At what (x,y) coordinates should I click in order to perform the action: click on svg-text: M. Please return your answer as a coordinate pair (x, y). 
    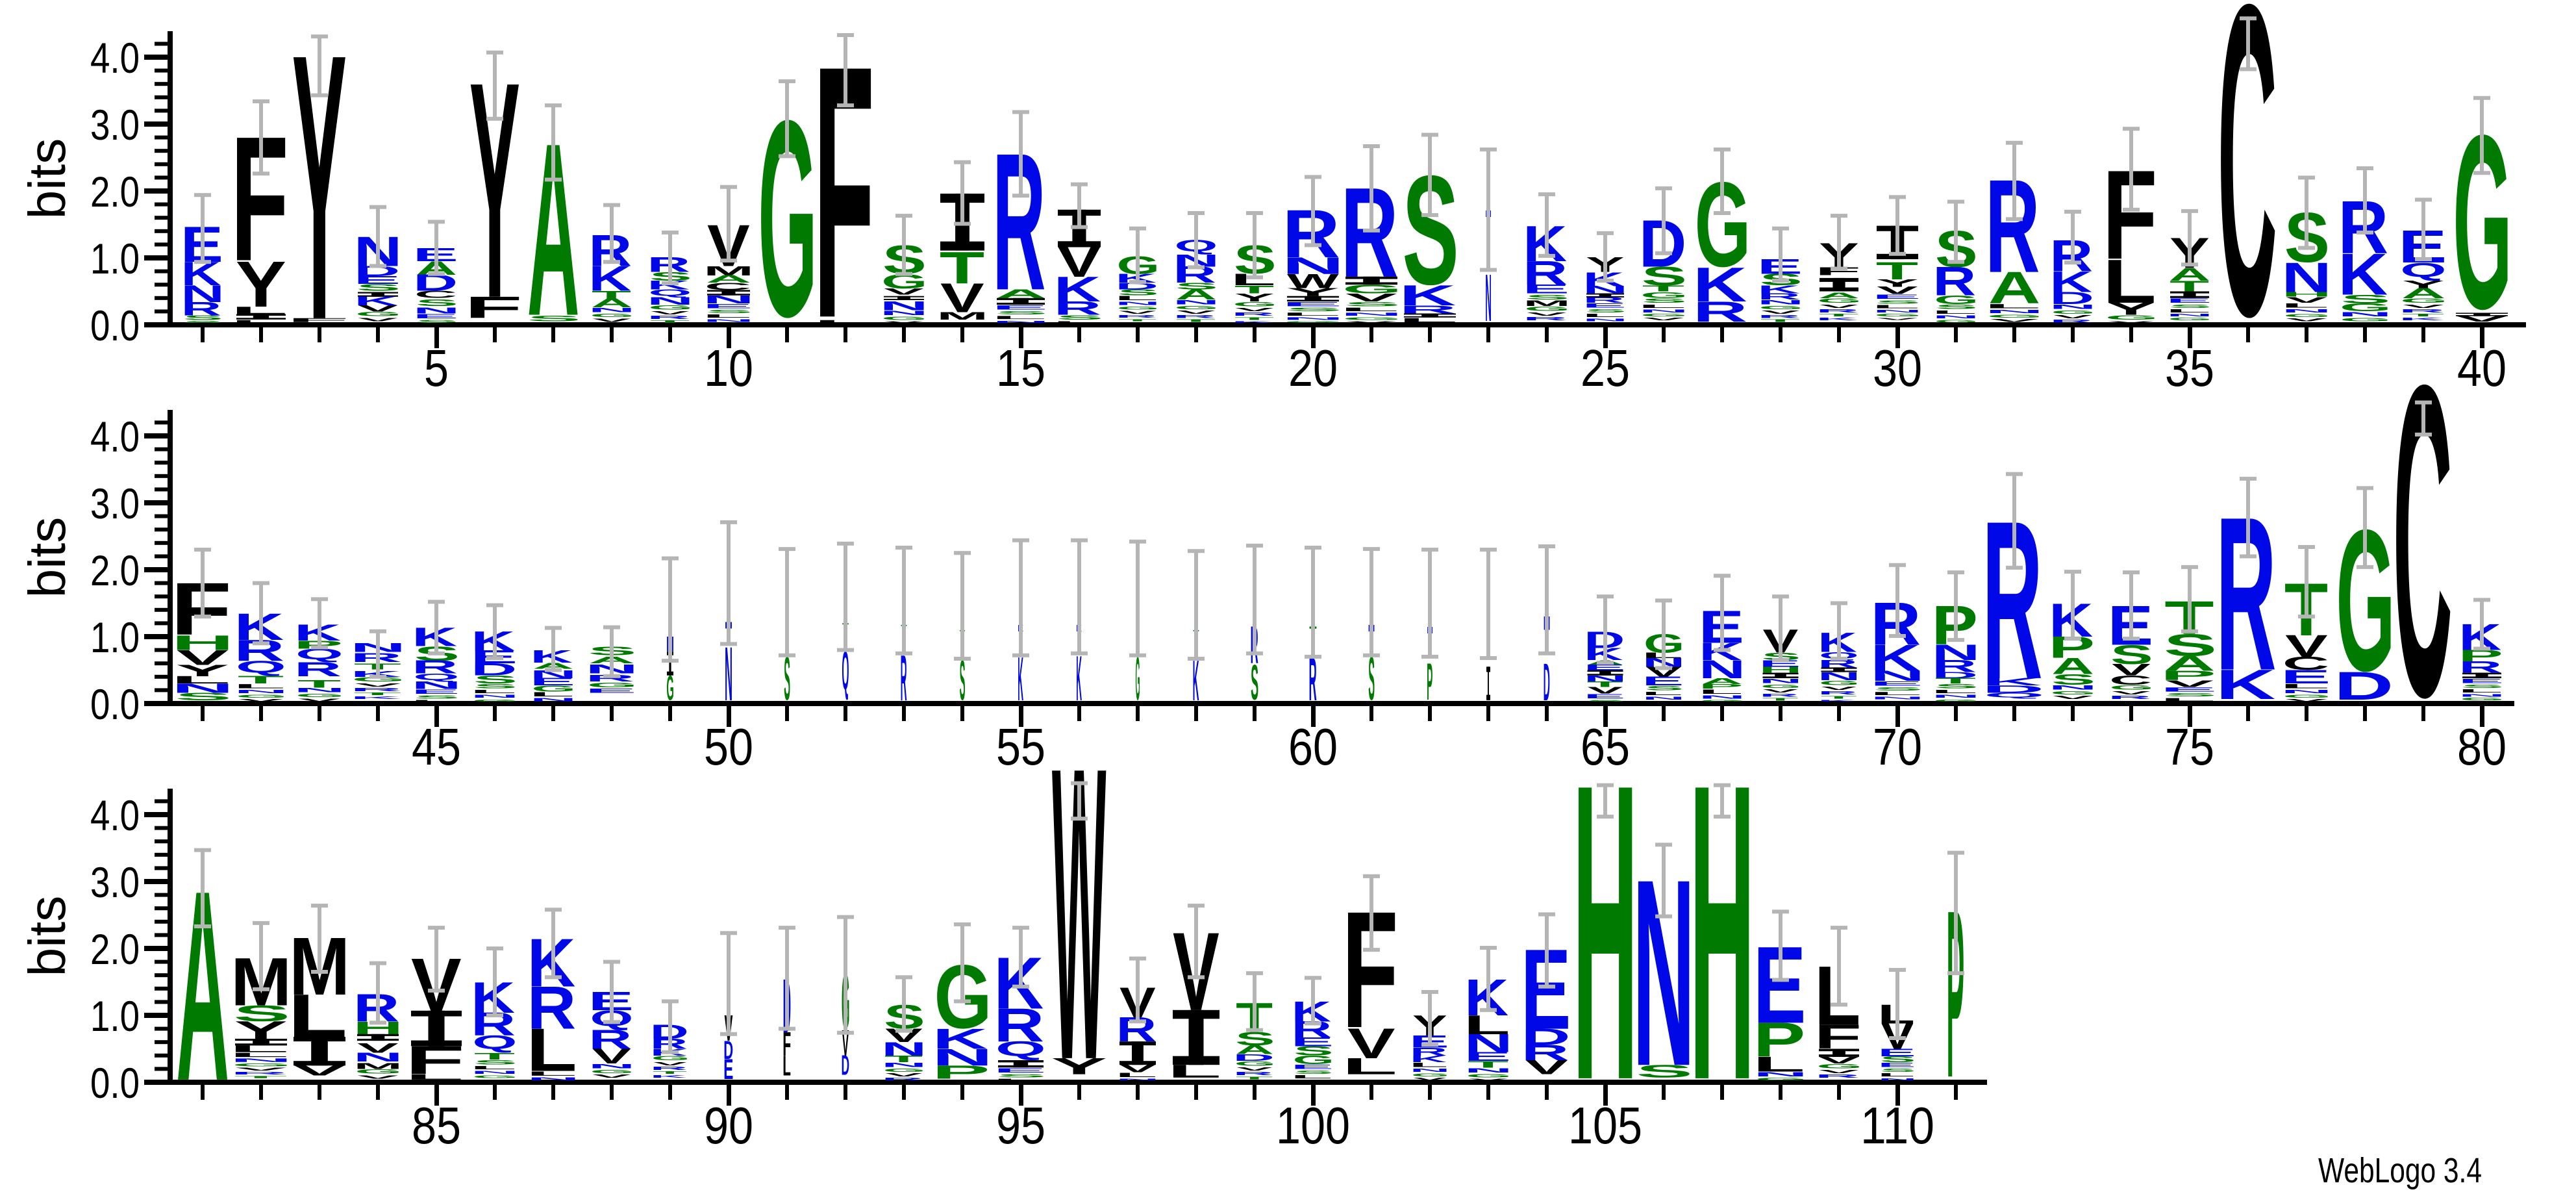
    Looking at the image, I should click on (728, 270).